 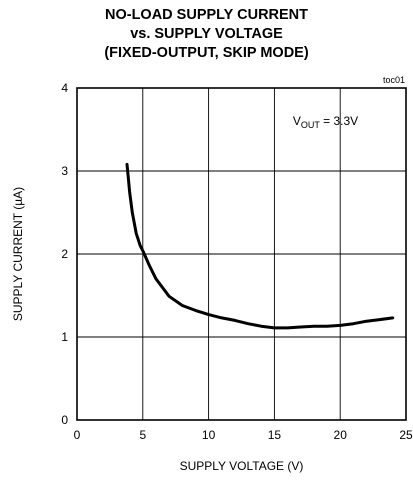 What do you see at coordinates (242, 466) in the screenshot?
I see `x-axis-label: SUPPLY VOLTAGE (V)` at bounding box center [242, 466].